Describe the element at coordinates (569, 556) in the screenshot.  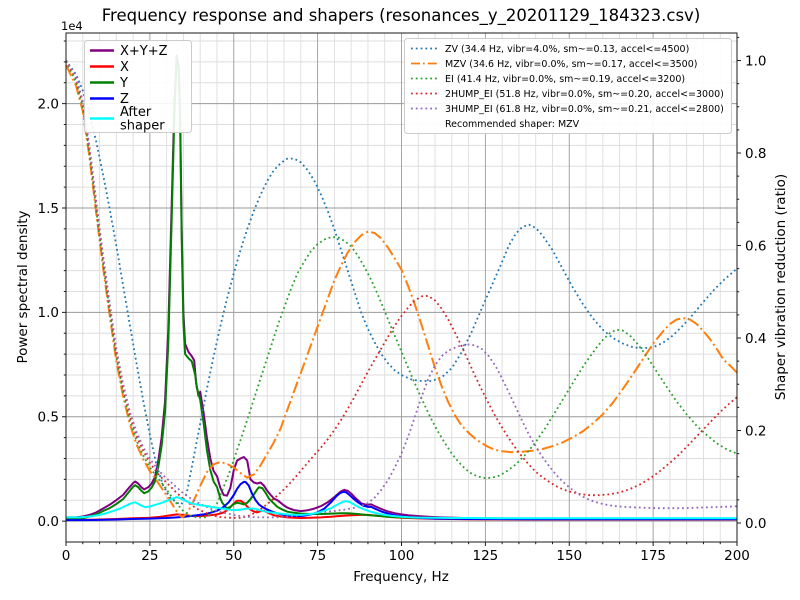
I see `x-tick-label: 150` at that location.